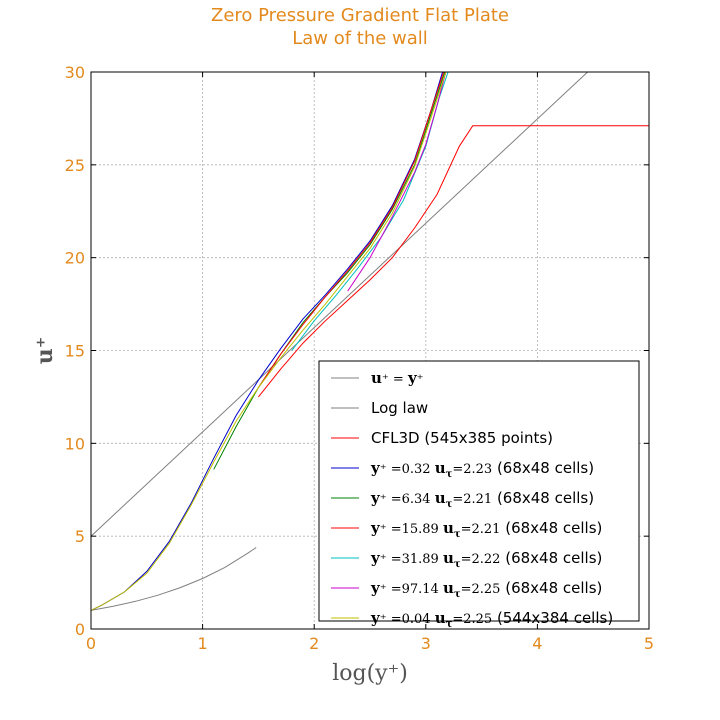  I want to click on legend-label-1: Log law, so click(399, 408).